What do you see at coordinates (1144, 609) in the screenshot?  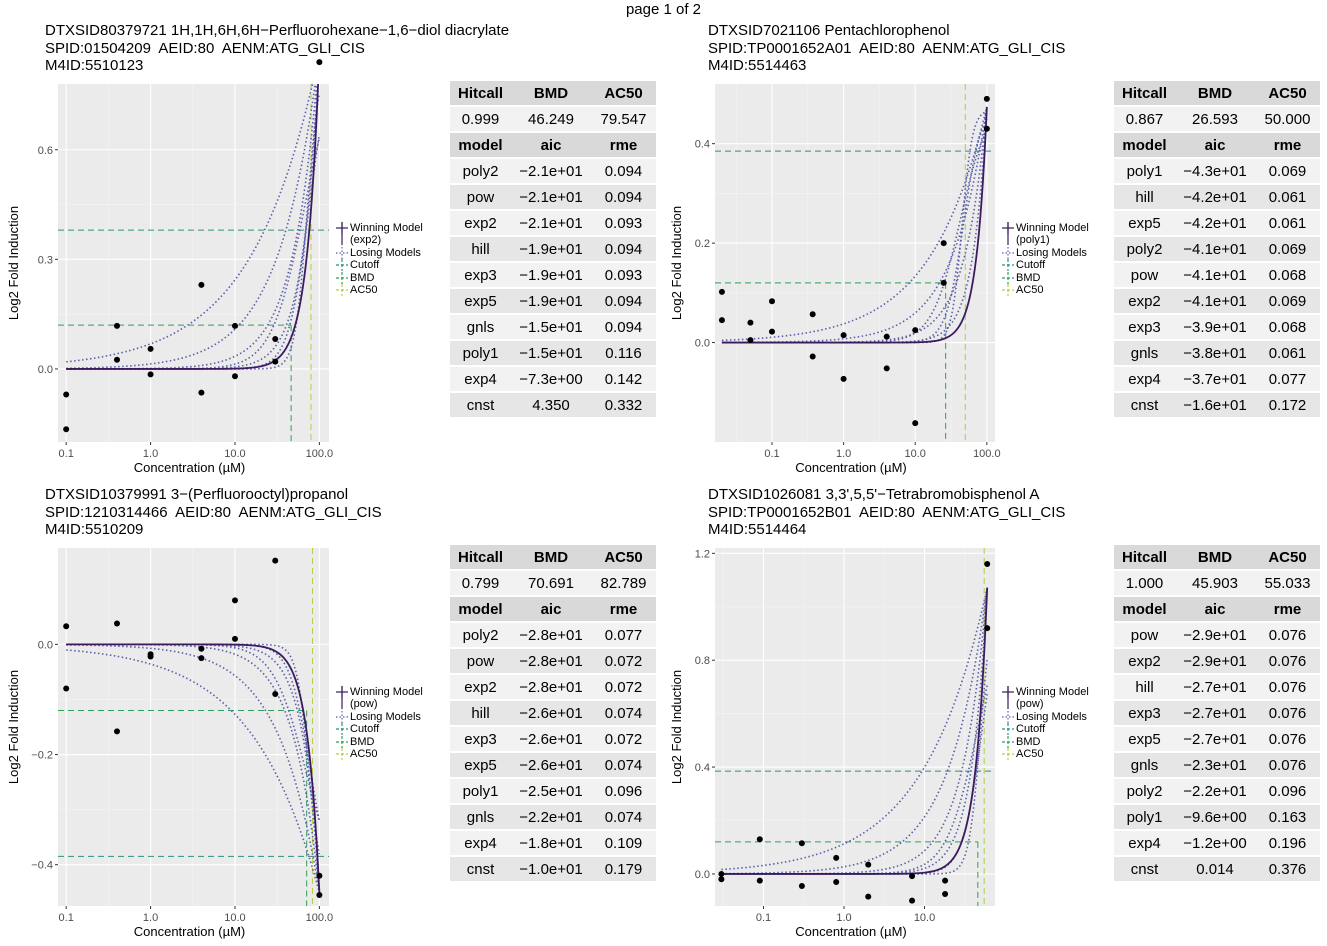 I see `table-cell: model` at bounding box center [1144, 609].